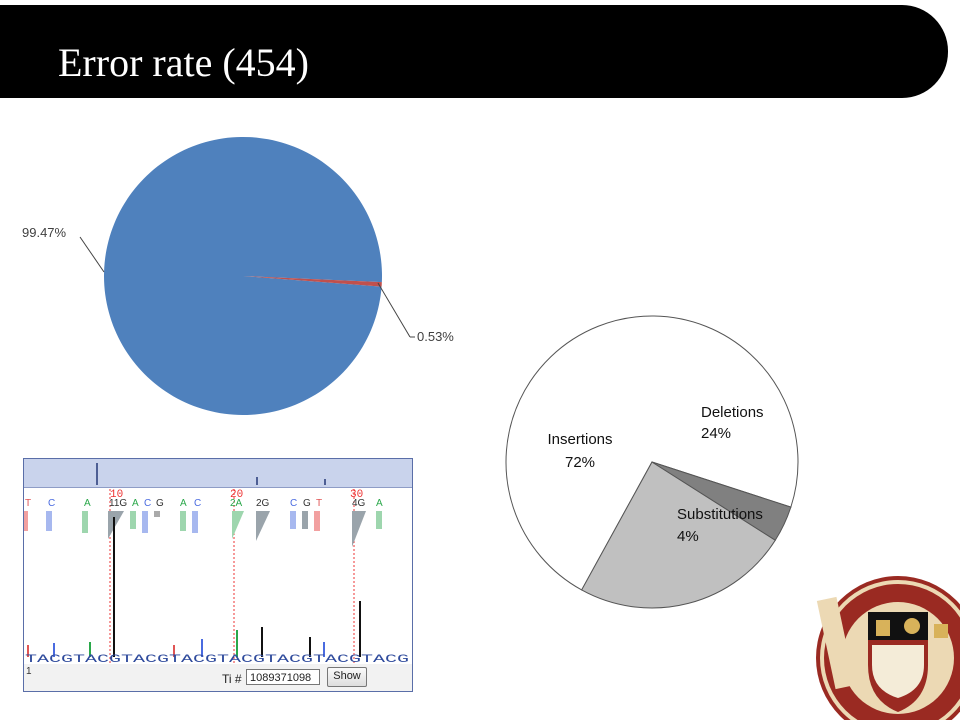 Image resolution: width=960 pixels, height=720 pixels. Describe the element at coordinates (474, 51) in the screenshot. I see `title-bar: Error rate (454)` at that location.